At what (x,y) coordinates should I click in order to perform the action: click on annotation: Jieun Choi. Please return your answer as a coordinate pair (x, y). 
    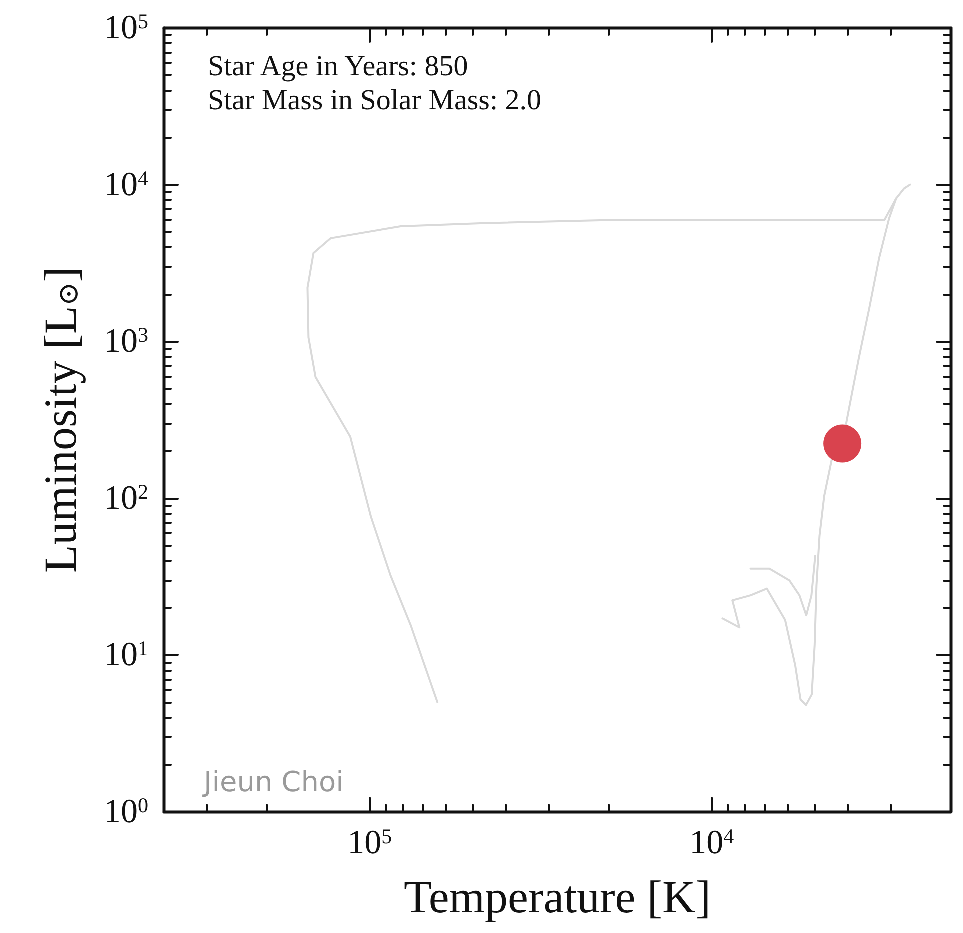
    Looking at the image, I should click on (273, 782).